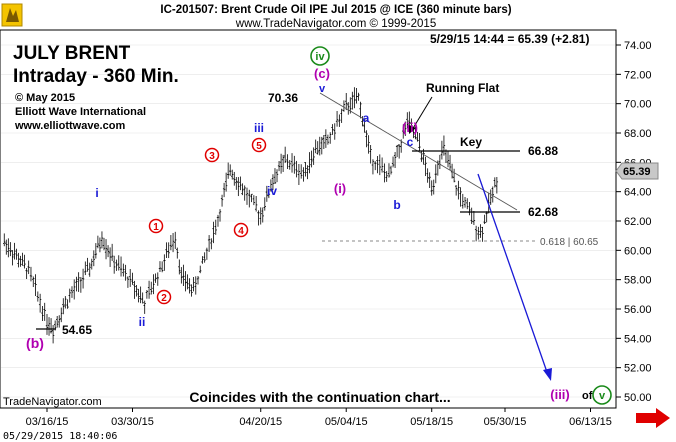 This screenshot has width=676, height=442. Describe the element at coordinates (638, 222) in the screenshot. I see `y-tick-label: 62.00` at that location.